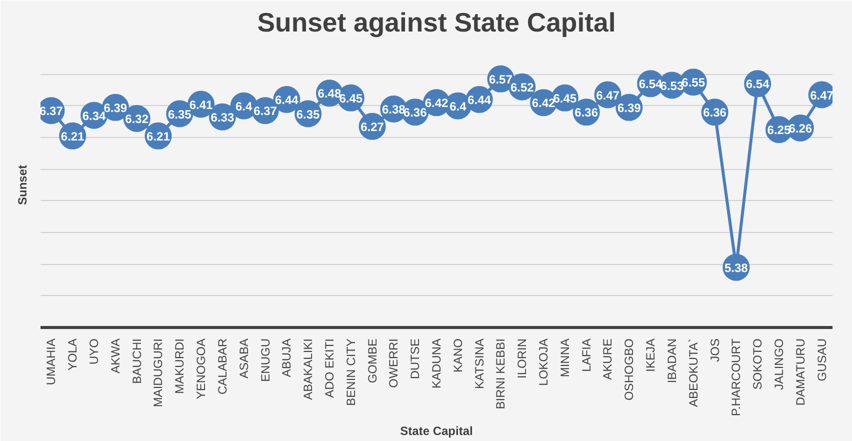 The width and height of the screenshot is (852, 441). I want to click on x-axis-title: State Capital, so click(436, 431).